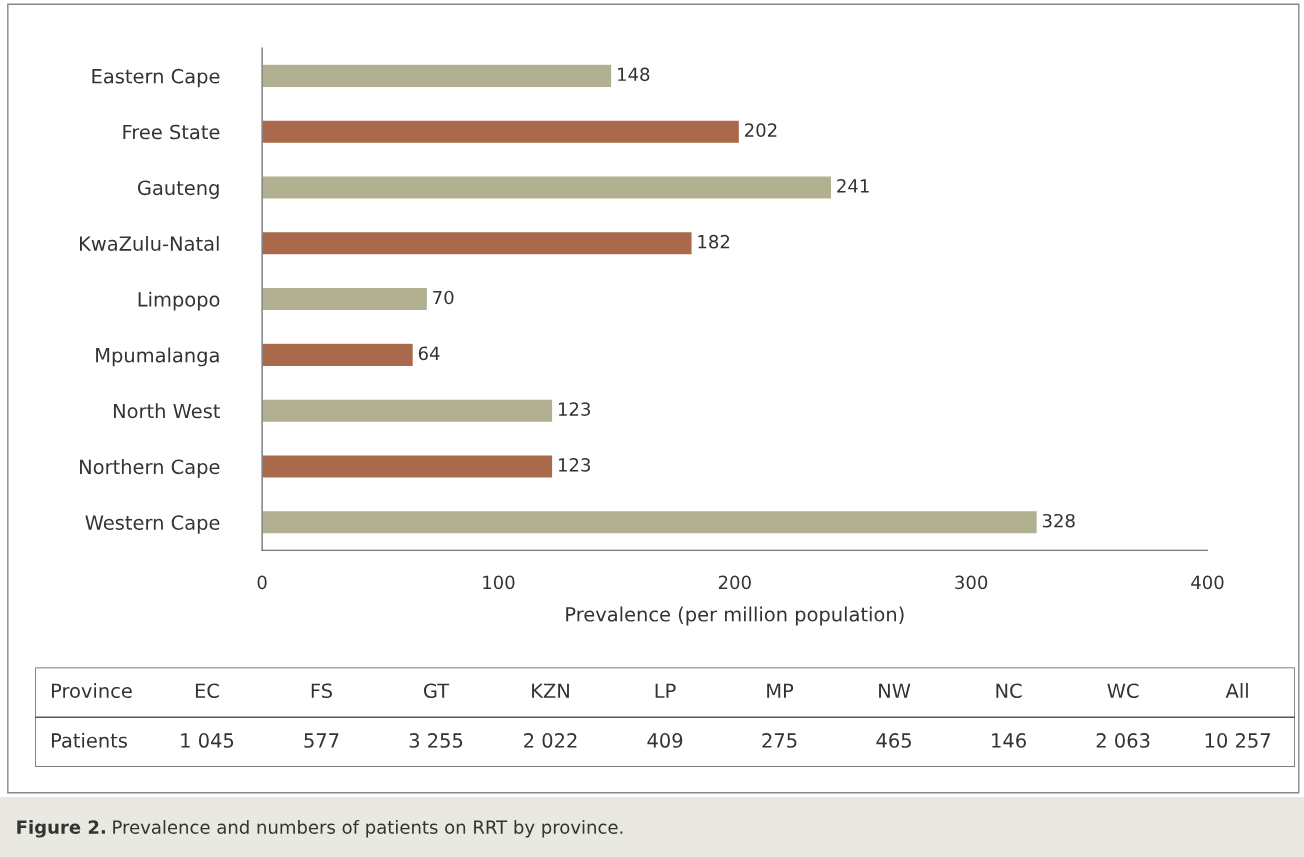 The width and height of the screenshot is (1304, 857). Describe the element at coordinates (971, 582) in the screenshot. I see `x-tick-label: 300` at that location.